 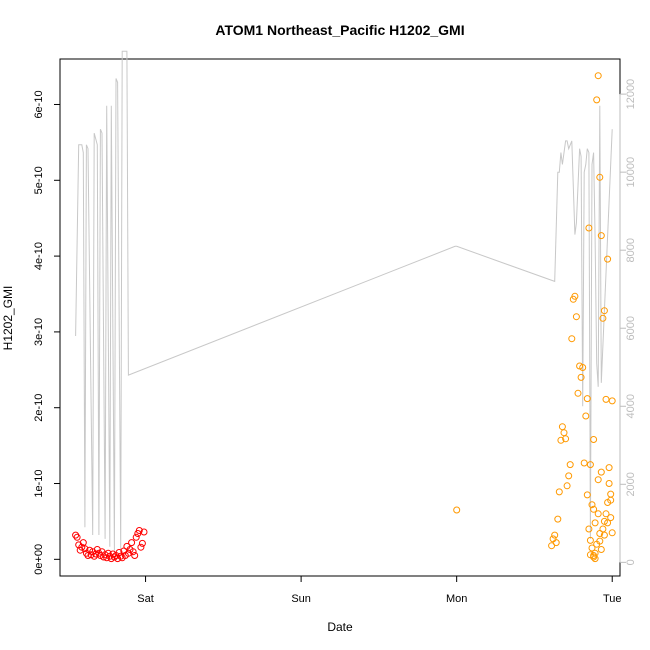 What do you see at coordinates (612, 599) in the screenshot?
I see `x-tick-label: Tue` at bounding box center [612, 599].